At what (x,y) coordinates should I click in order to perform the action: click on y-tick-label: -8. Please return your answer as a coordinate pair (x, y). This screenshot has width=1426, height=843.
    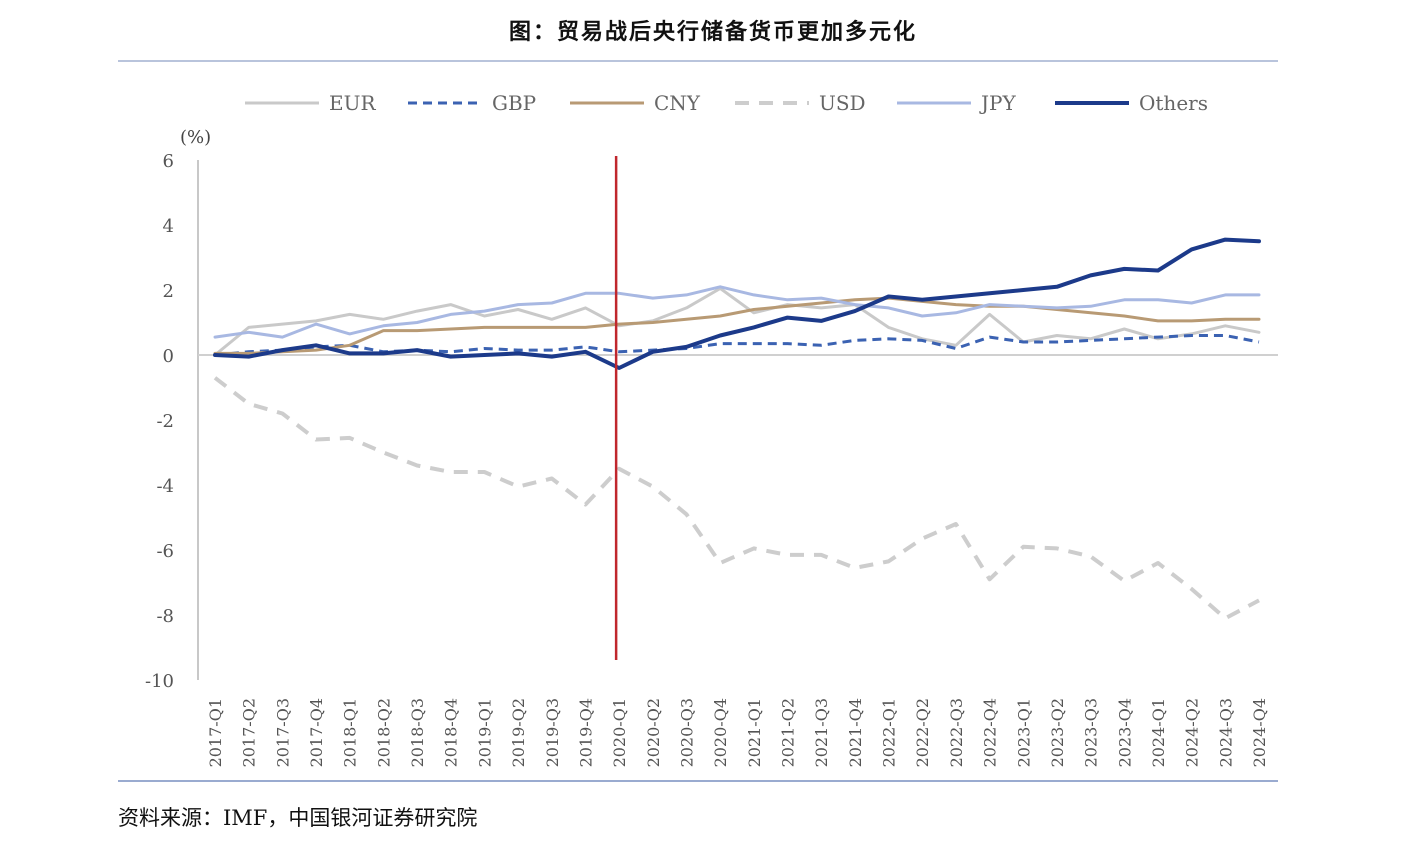
    Looking at the image, I should click on (165, 616).